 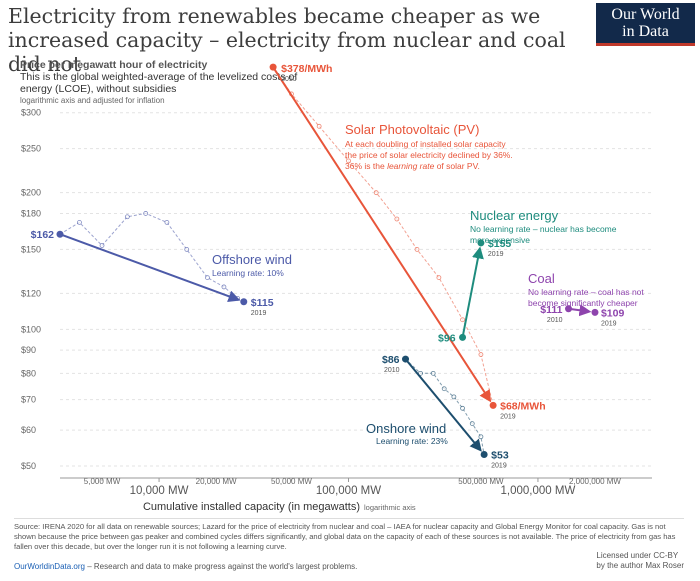 What do you see at coordinates (114, 65) in the screenshot?
I see `y-axis-heading: Price per megawatt hour of electricity` at bounding box center [114, 65].